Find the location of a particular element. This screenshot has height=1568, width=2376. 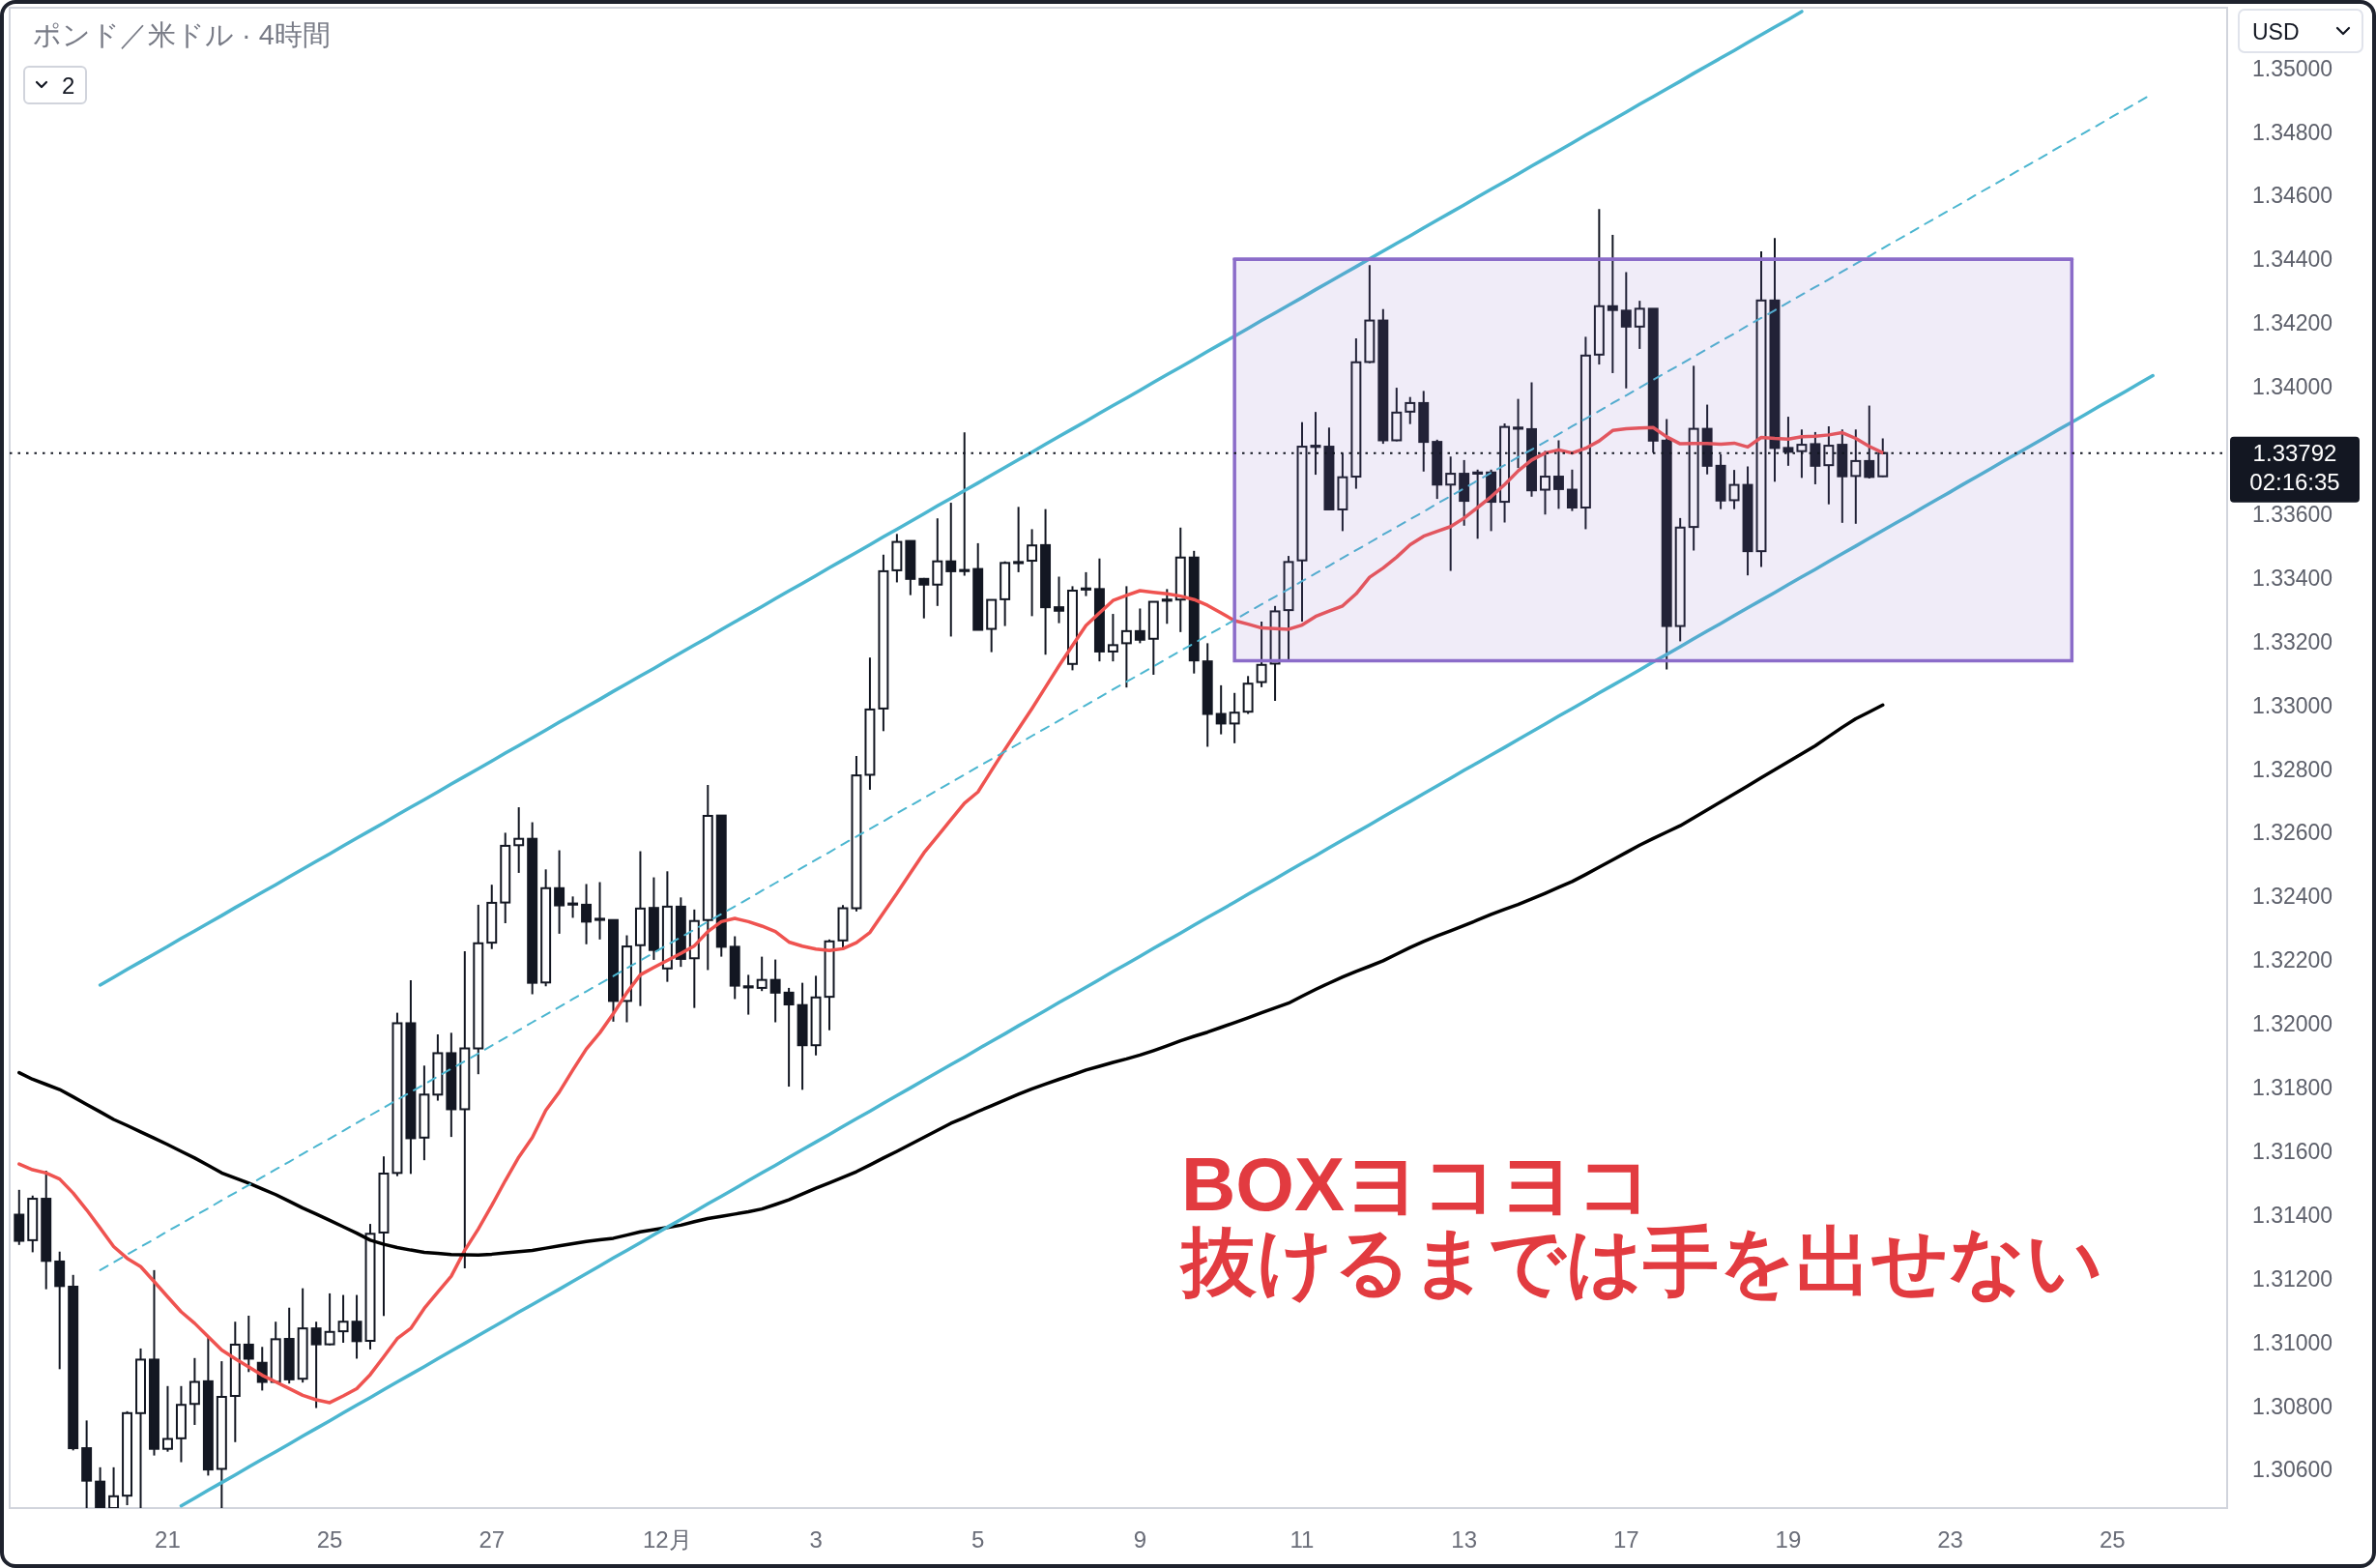

y-tick-label: 1.30600 is located at coordinates (2292, 1470).